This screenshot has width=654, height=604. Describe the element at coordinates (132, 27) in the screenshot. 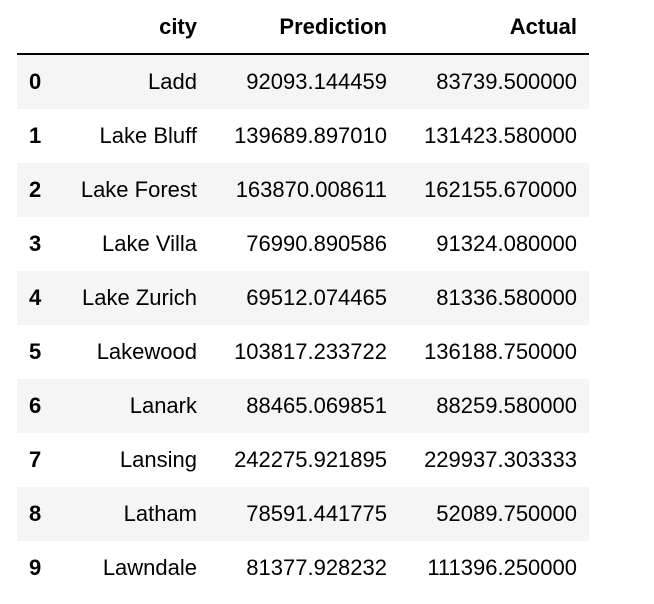

I see `city-header: city` at that location.